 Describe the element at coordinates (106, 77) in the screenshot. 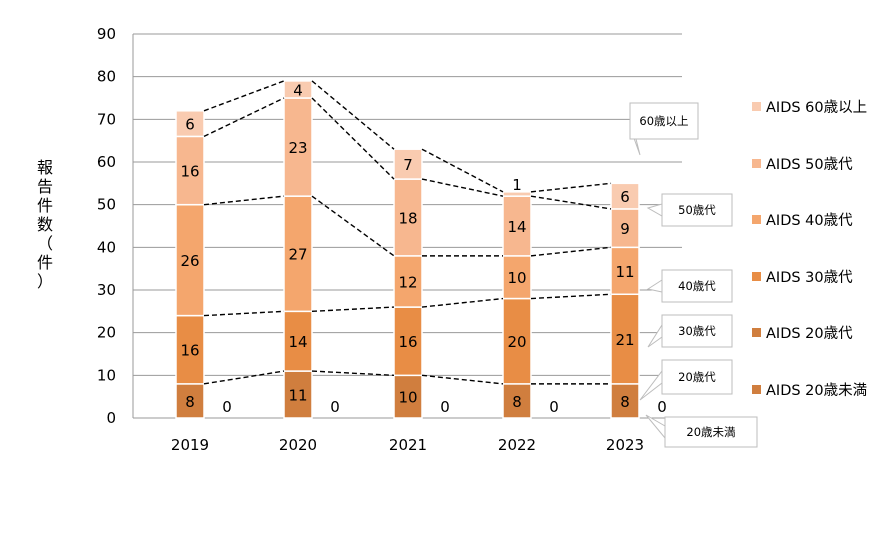

I see `y-tick-label: 80` at that location.